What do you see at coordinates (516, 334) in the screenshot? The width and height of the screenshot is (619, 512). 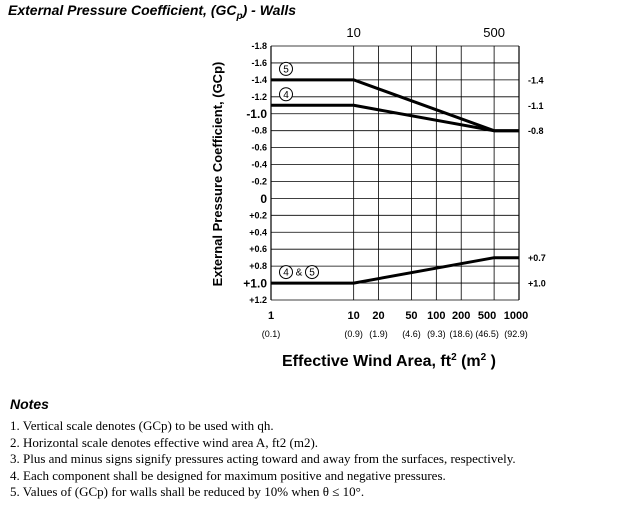 I see `x-tick-sublabel: (92.9)` at bounding box center [516, 334].